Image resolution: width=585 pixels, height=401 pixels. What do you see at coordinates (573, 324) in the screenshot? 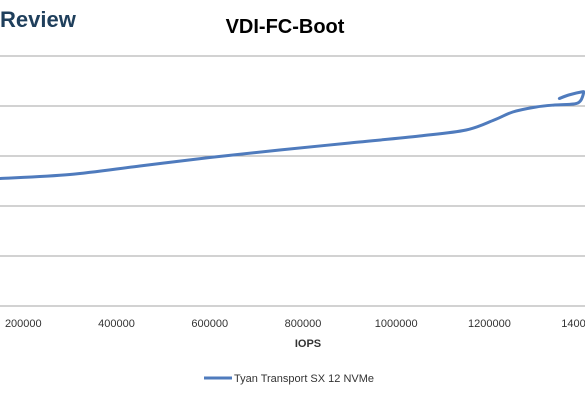
I see `x-tick-label: 1400000` at bounding box center [573, 324].